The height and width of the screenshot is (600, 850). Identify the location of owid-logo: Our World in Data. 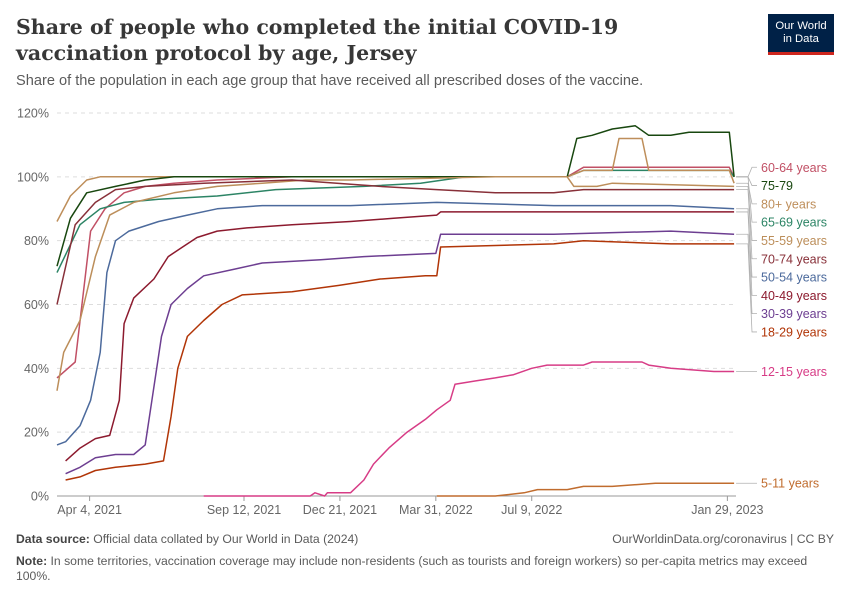
(801, 34).